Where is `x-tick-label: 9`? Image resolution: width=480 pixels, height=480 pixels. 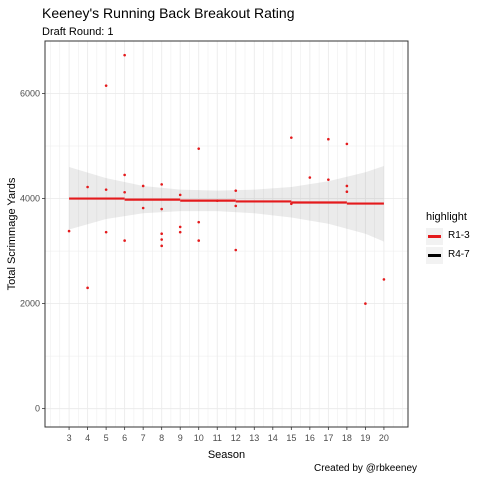
x-tick-label: 9 is located at coordinates (180, 438).